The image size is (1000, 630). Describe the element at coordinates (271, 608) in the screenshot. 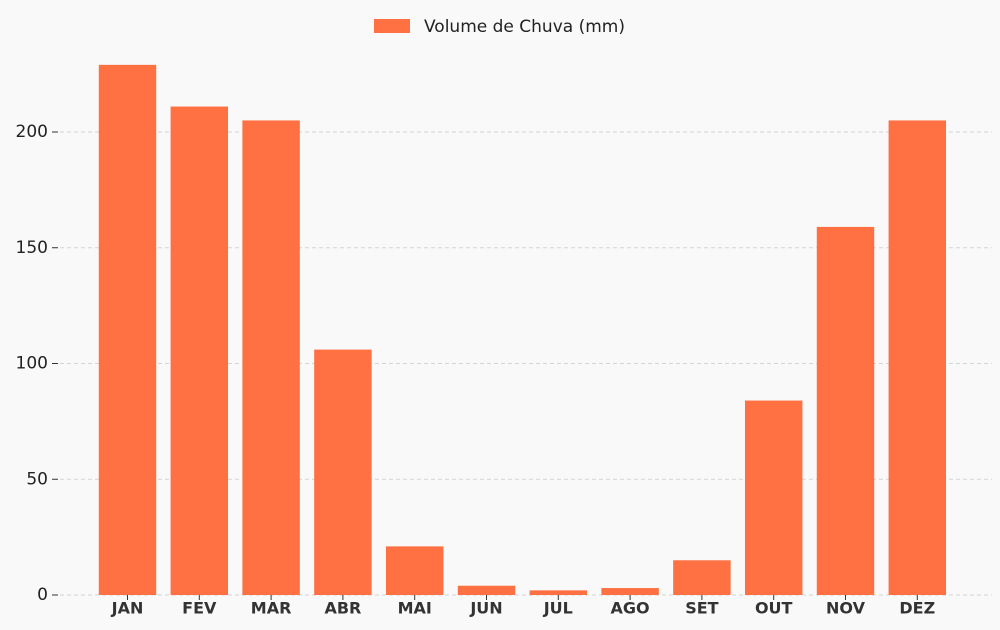

I see `x-tick-label: MAR` at that location.